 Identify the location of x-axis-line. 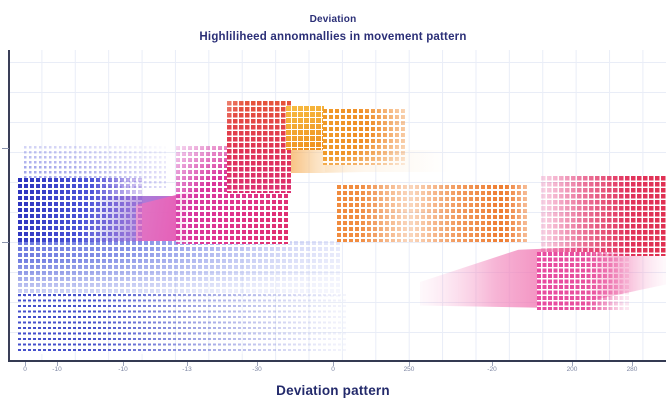
(337, 361).